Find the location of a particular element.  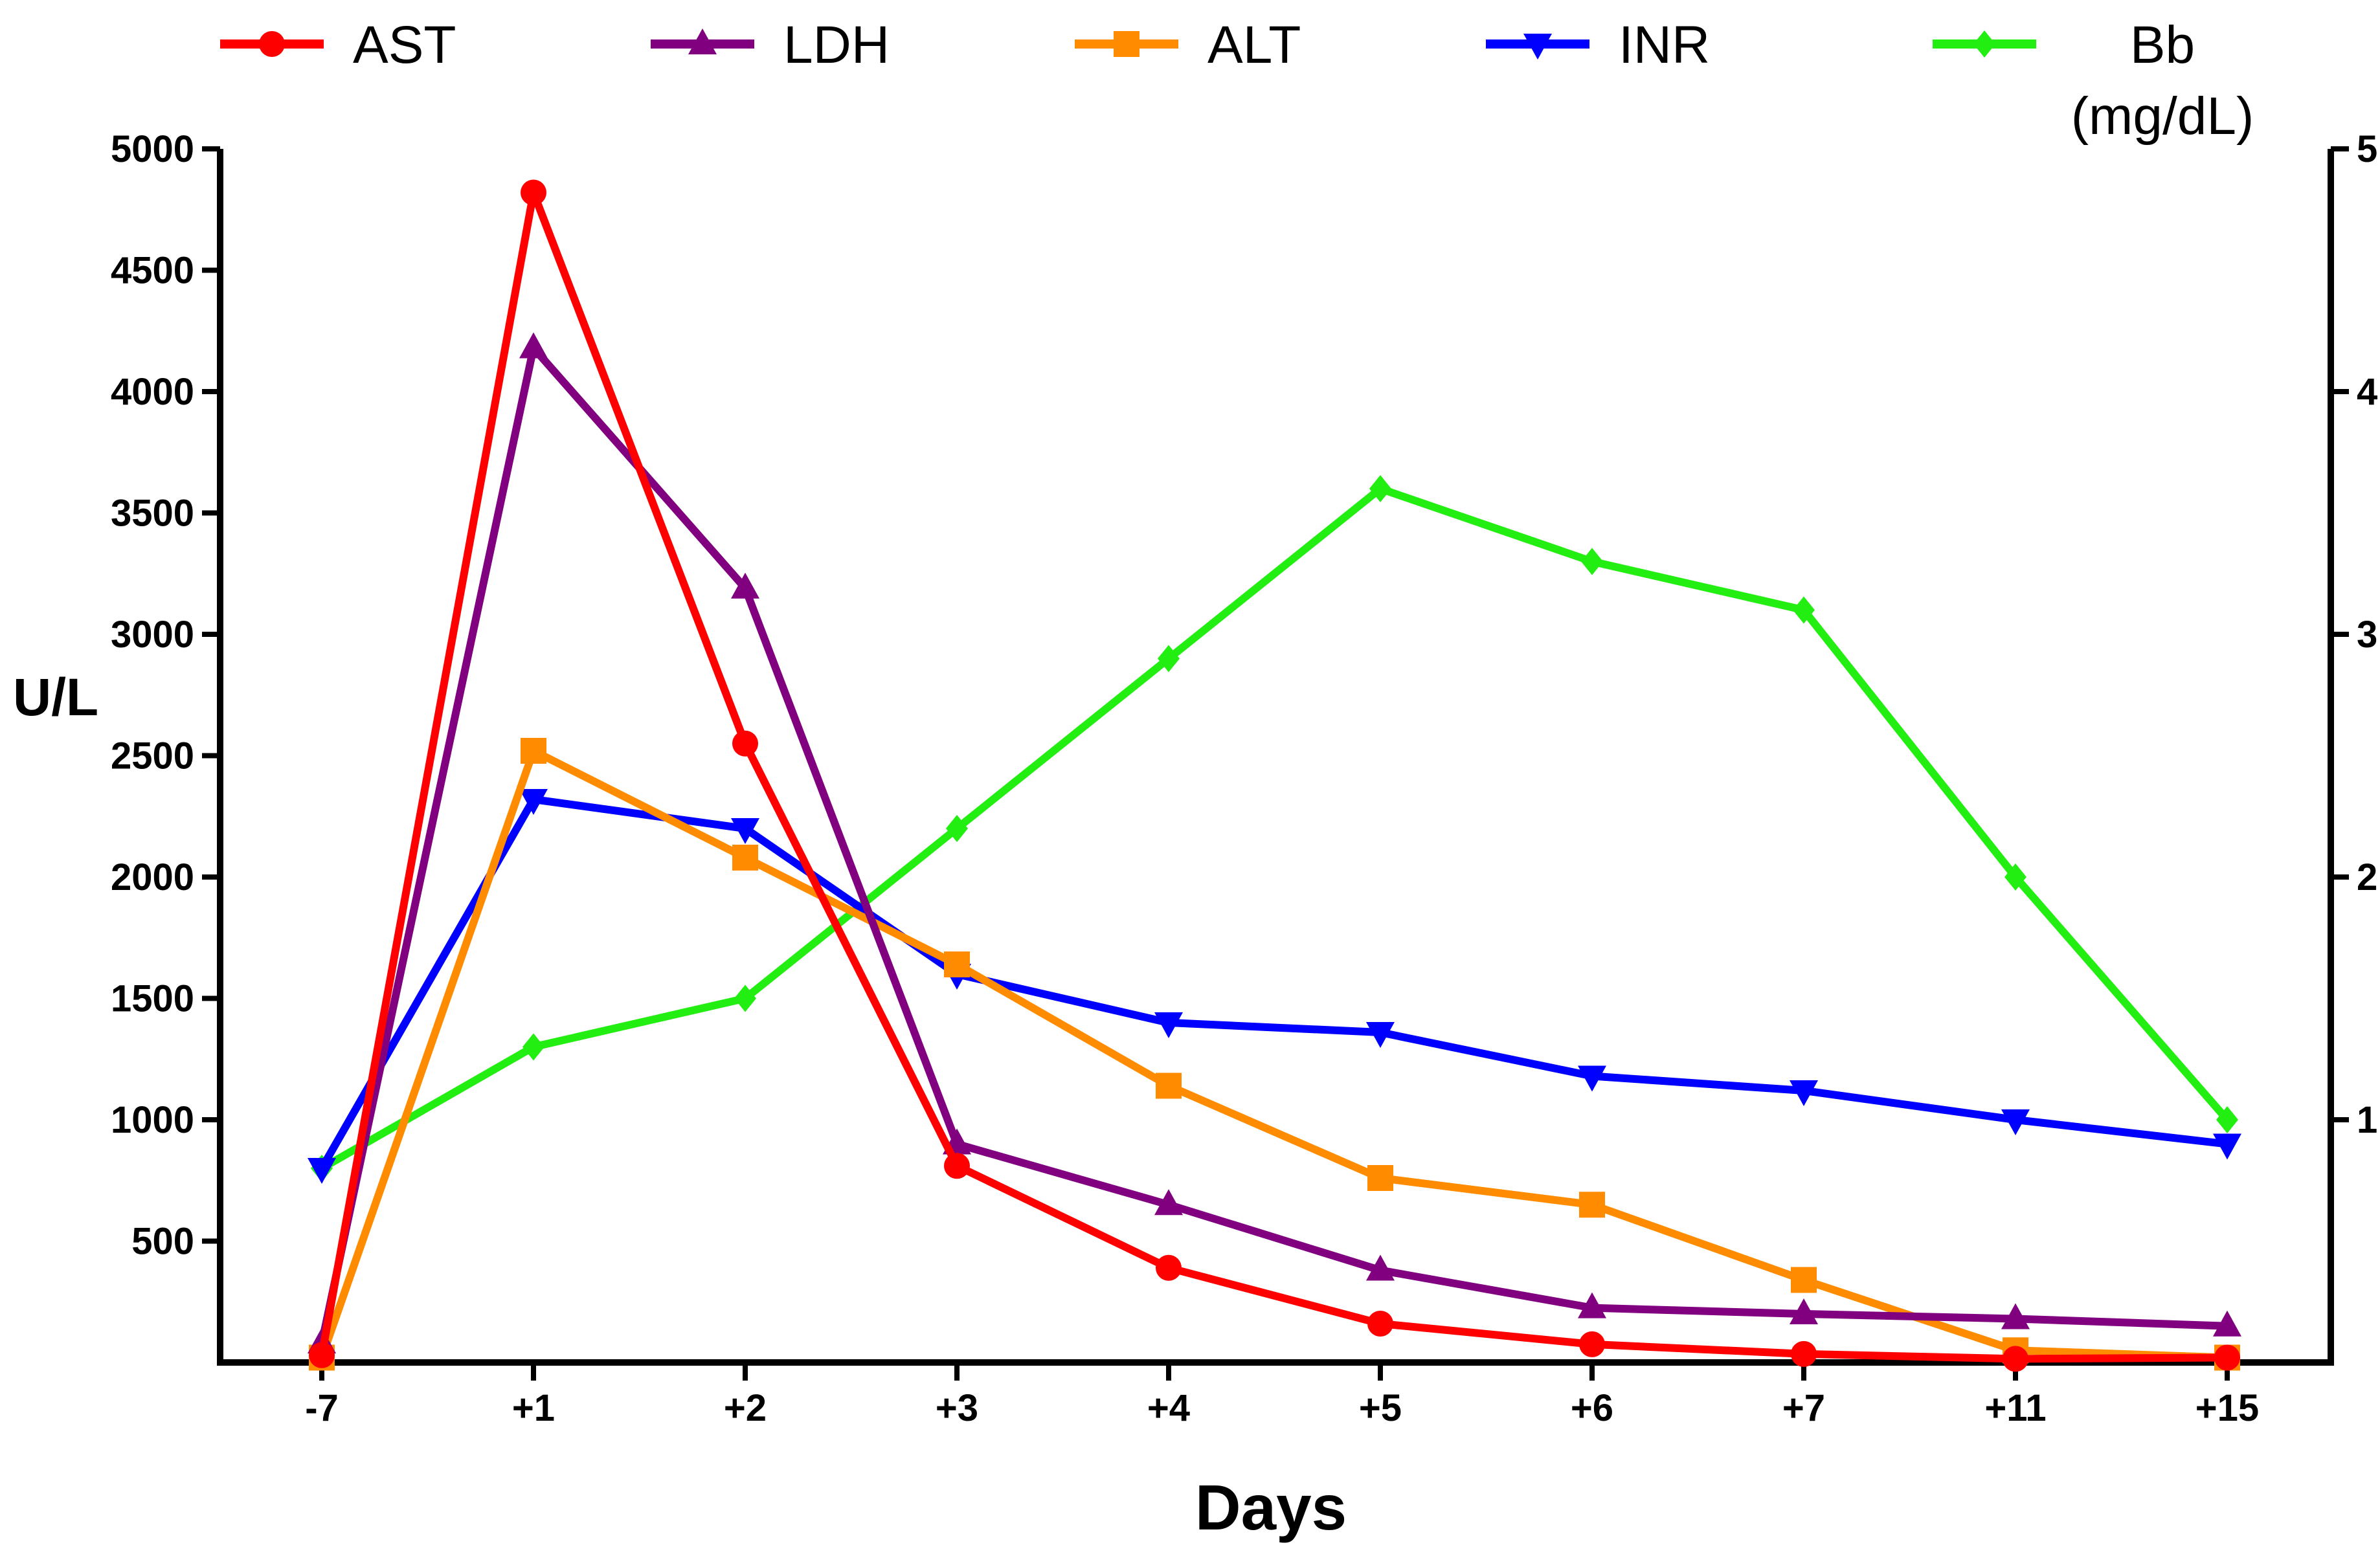

left-y-tick-label: 2500 is located at coordinates (153, 756).